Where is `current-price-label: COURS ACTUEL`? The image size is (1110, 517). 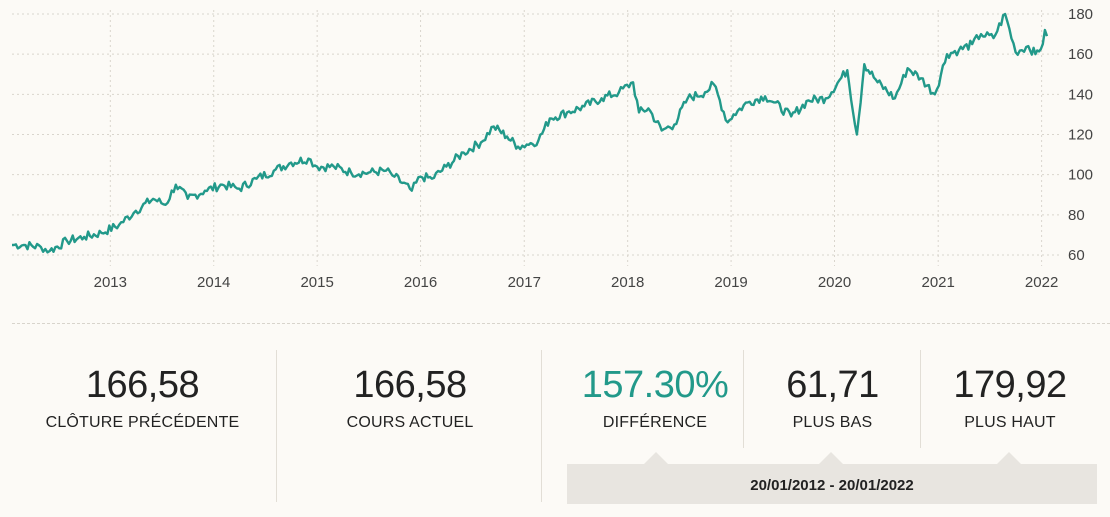 current-price-label: COURS ACTUEL is located at coordinates (410, 422).